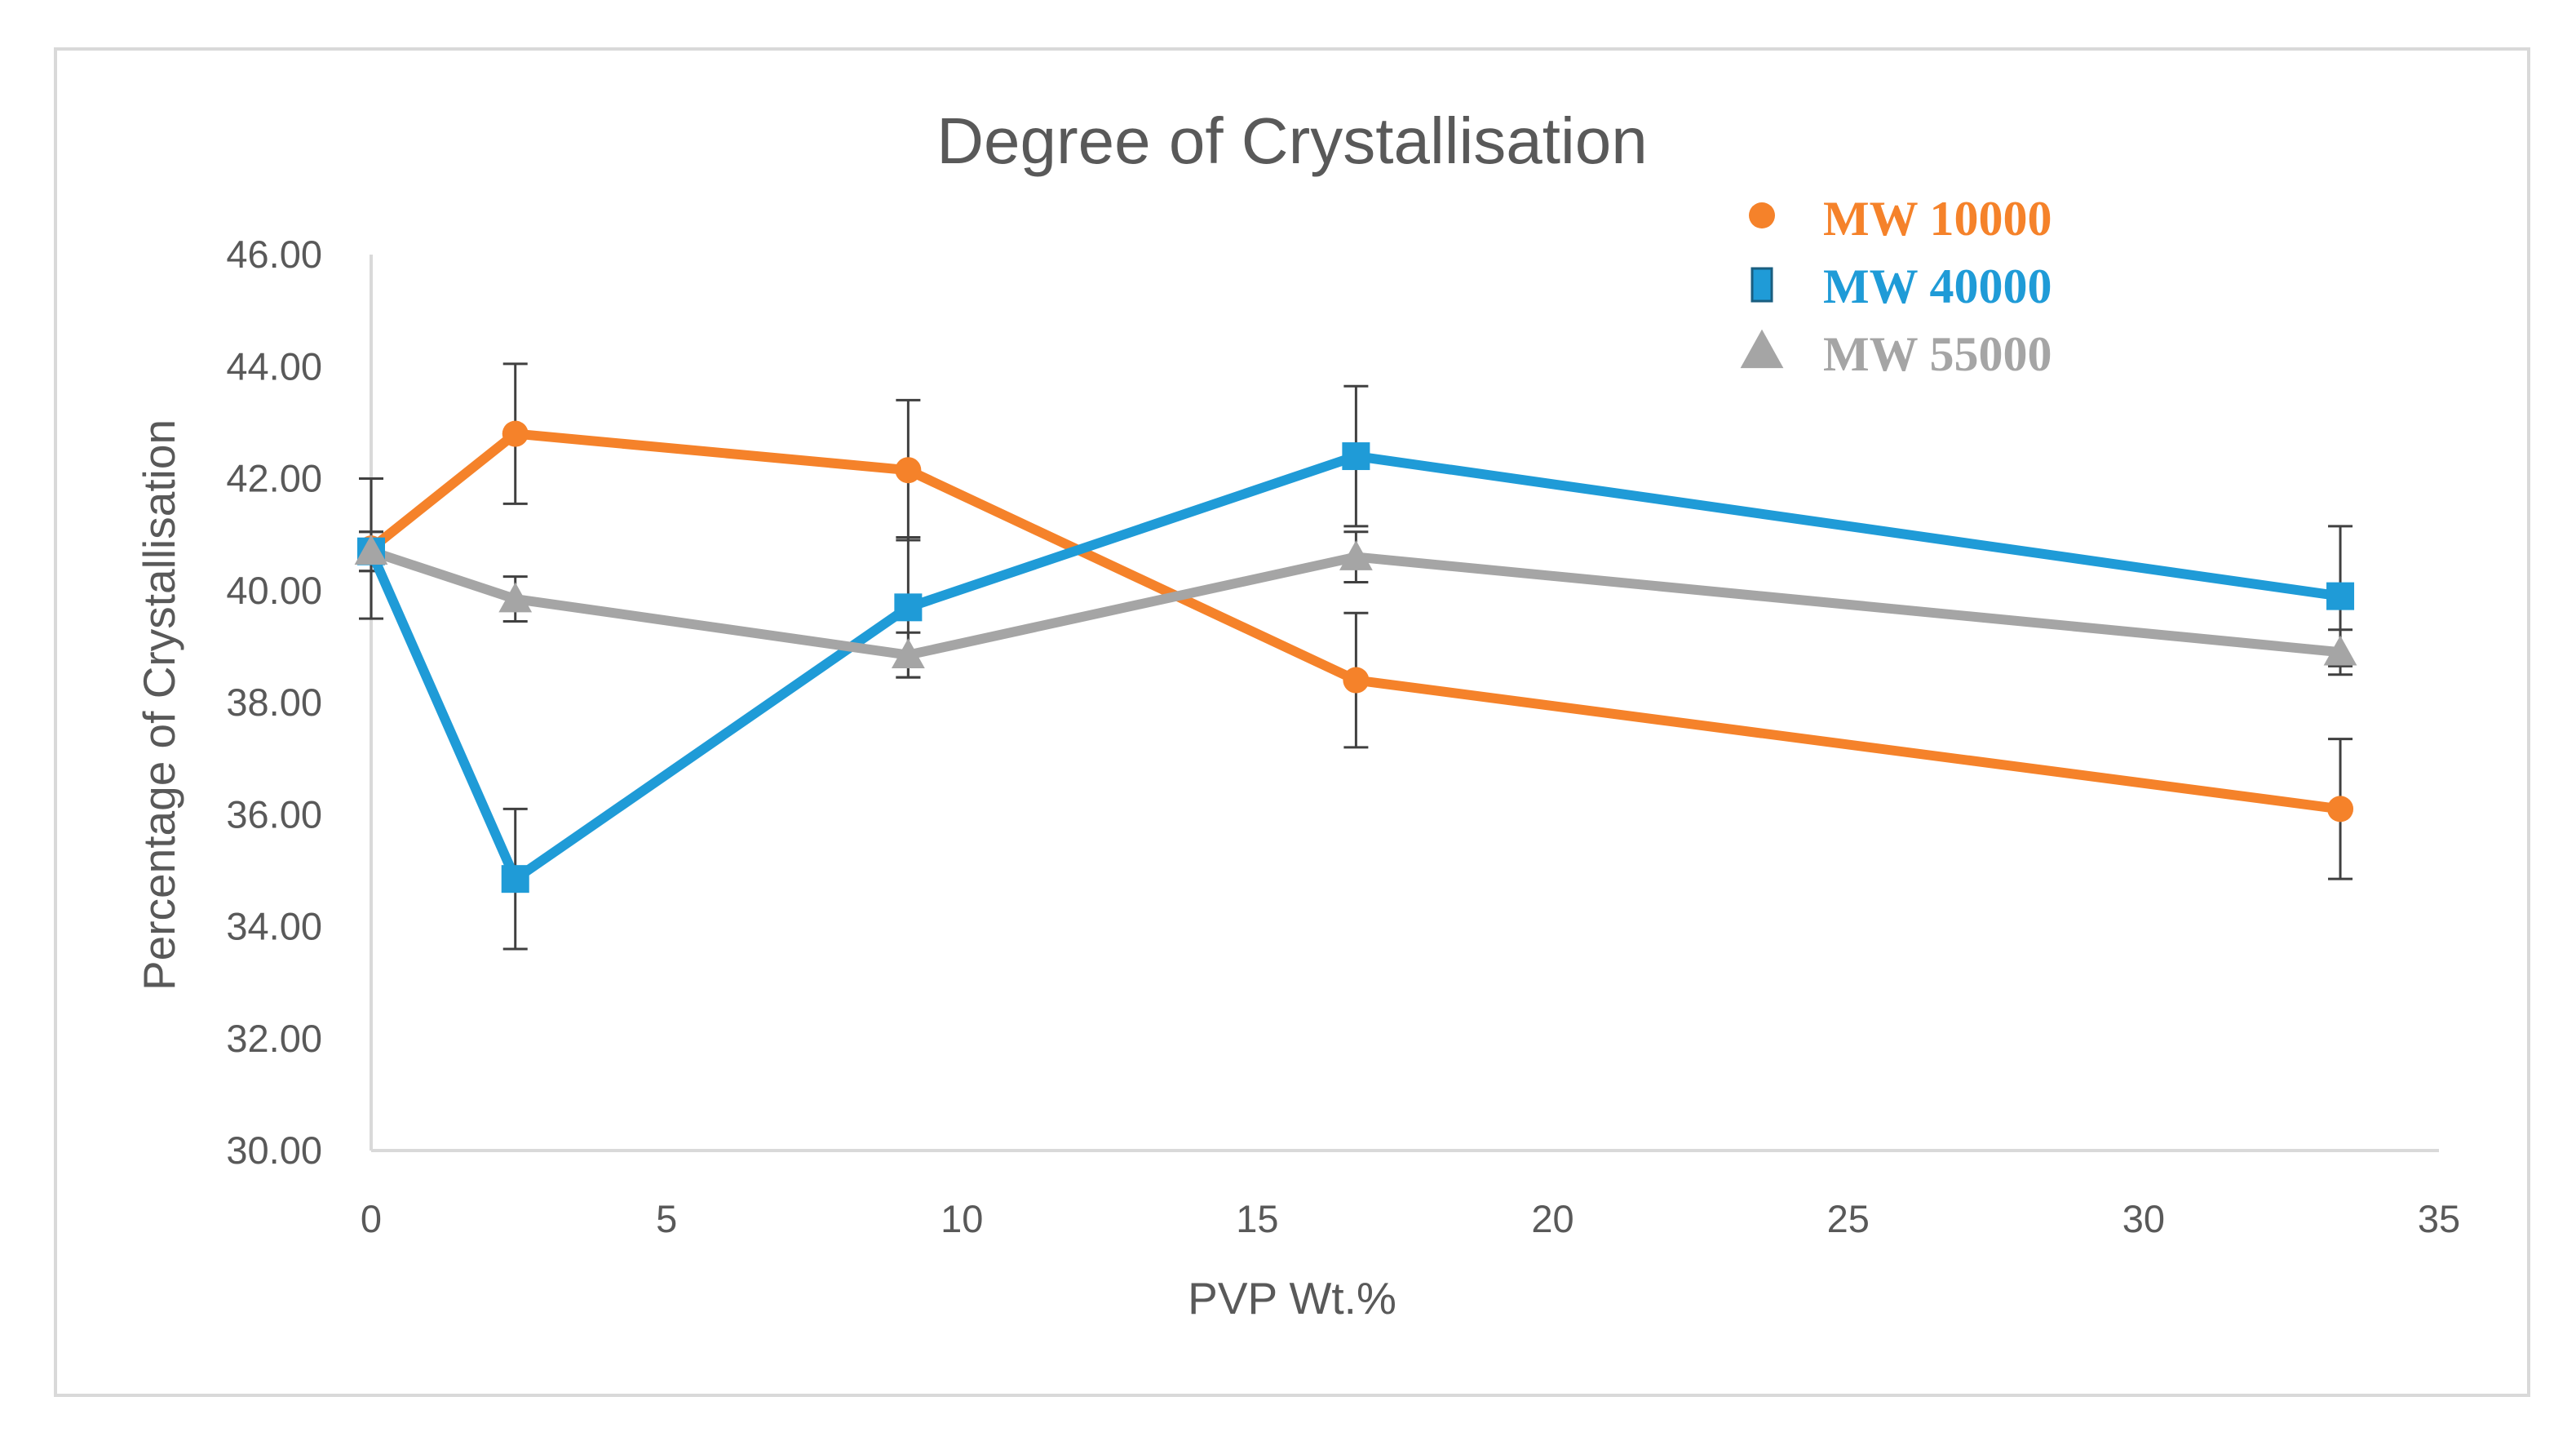 The height and width of the screenshot is (1450, 2576). I want to click on x-tick-label: 0, so click(371, 1218).